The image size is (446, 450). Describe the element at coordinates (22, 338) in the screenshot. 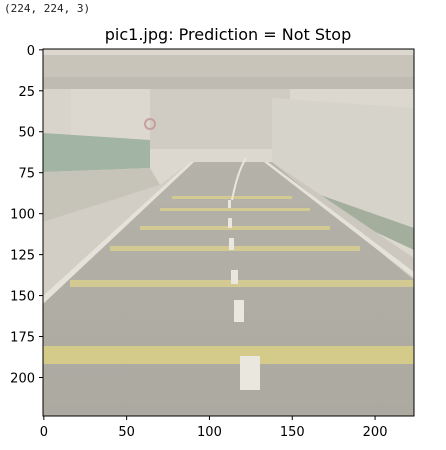

I see `y-tick-label: 175` at that location.